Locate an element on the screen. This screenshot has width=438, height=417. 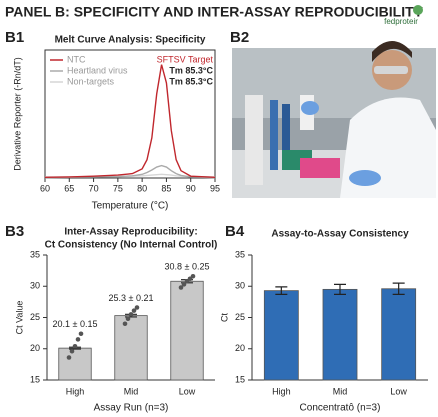
x-tick-label: 80 is located at coordinates (142, 188).